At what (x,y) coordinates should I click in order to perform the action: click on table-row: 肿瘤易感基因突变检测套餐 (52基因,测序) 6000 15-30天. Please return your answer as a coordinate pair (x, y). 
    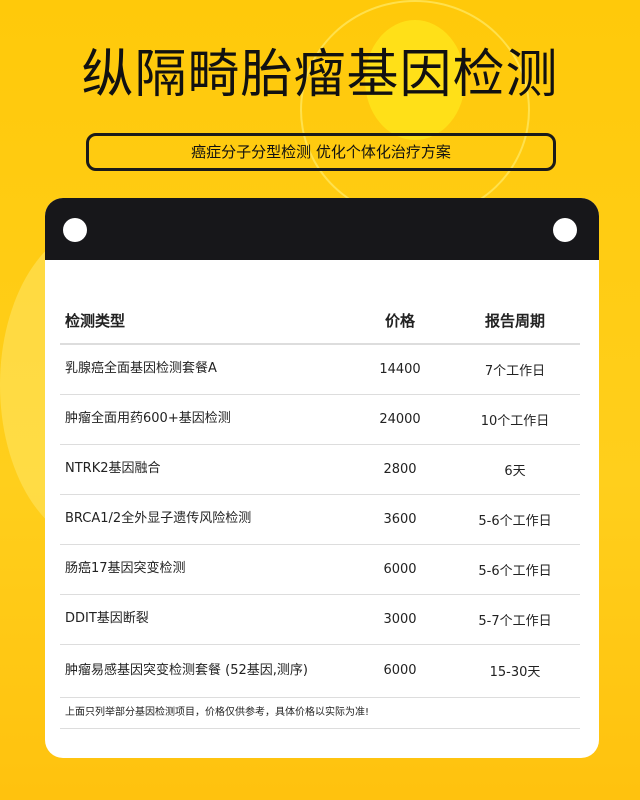
    Looking at the image, I should click on (320, 671).